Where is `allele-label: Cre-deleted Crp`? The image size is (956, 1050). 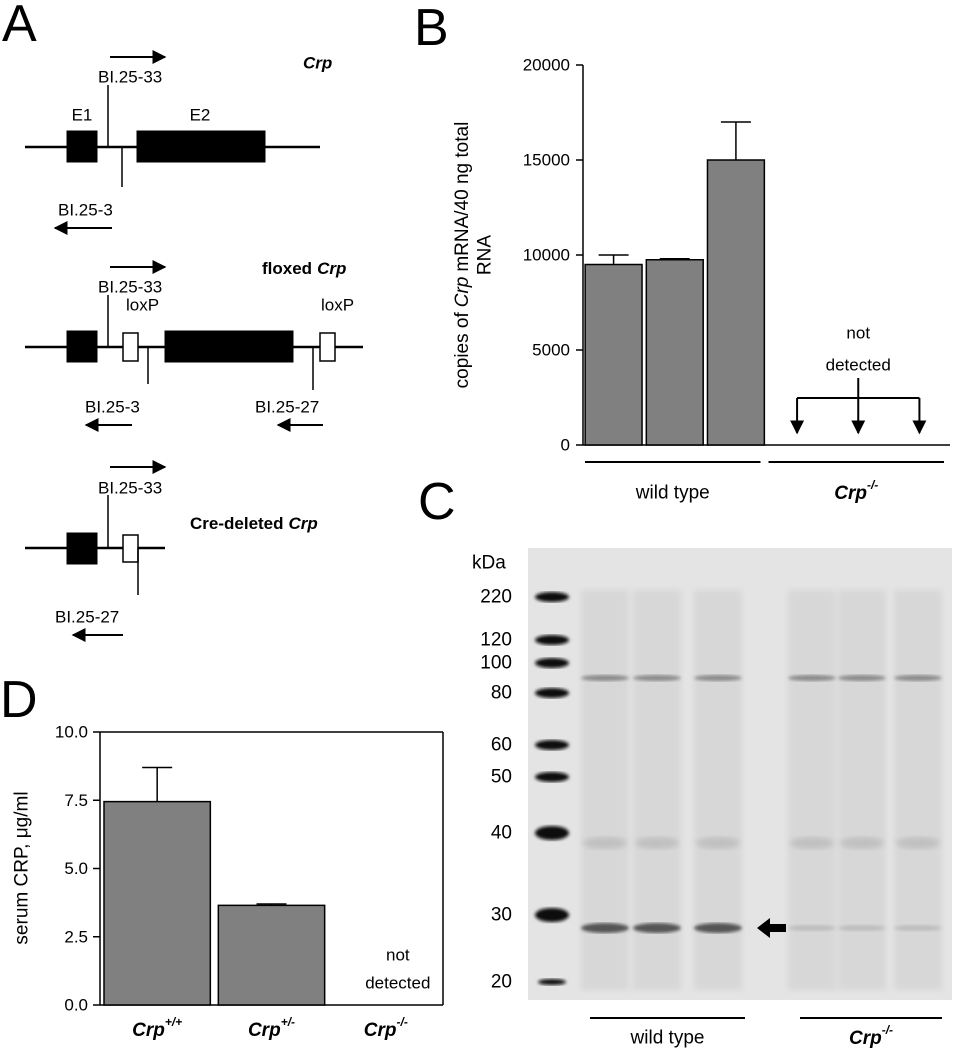
allele-label: Cre-deleted Crp is located at coordinates (254, 523).